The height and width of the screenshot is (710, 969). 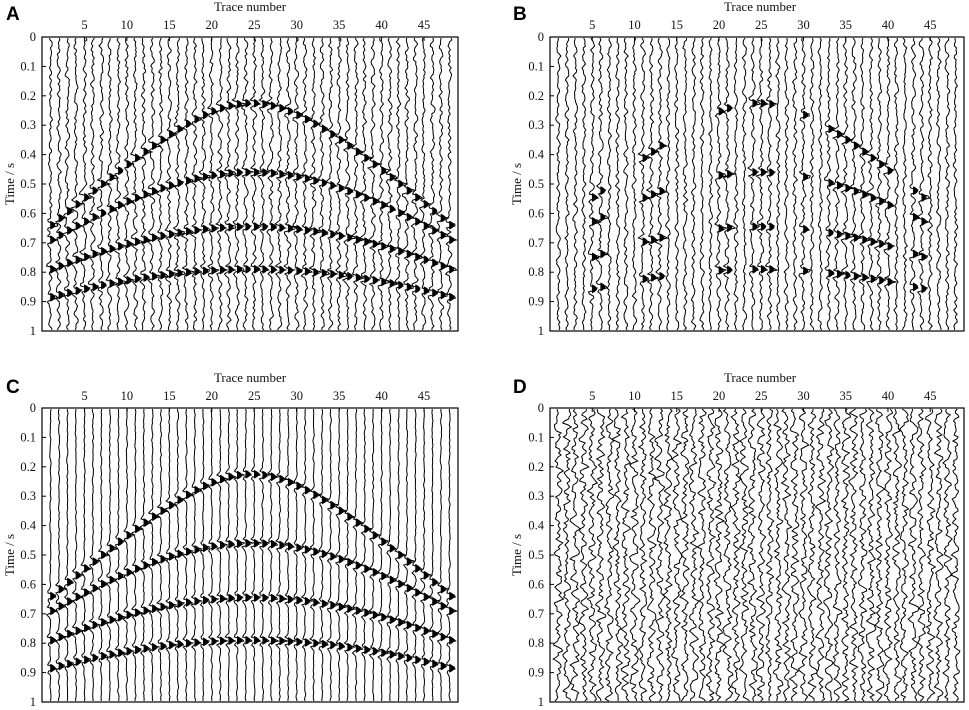 I want to click on x-tick-label: 35, so click(x=339, y=396).